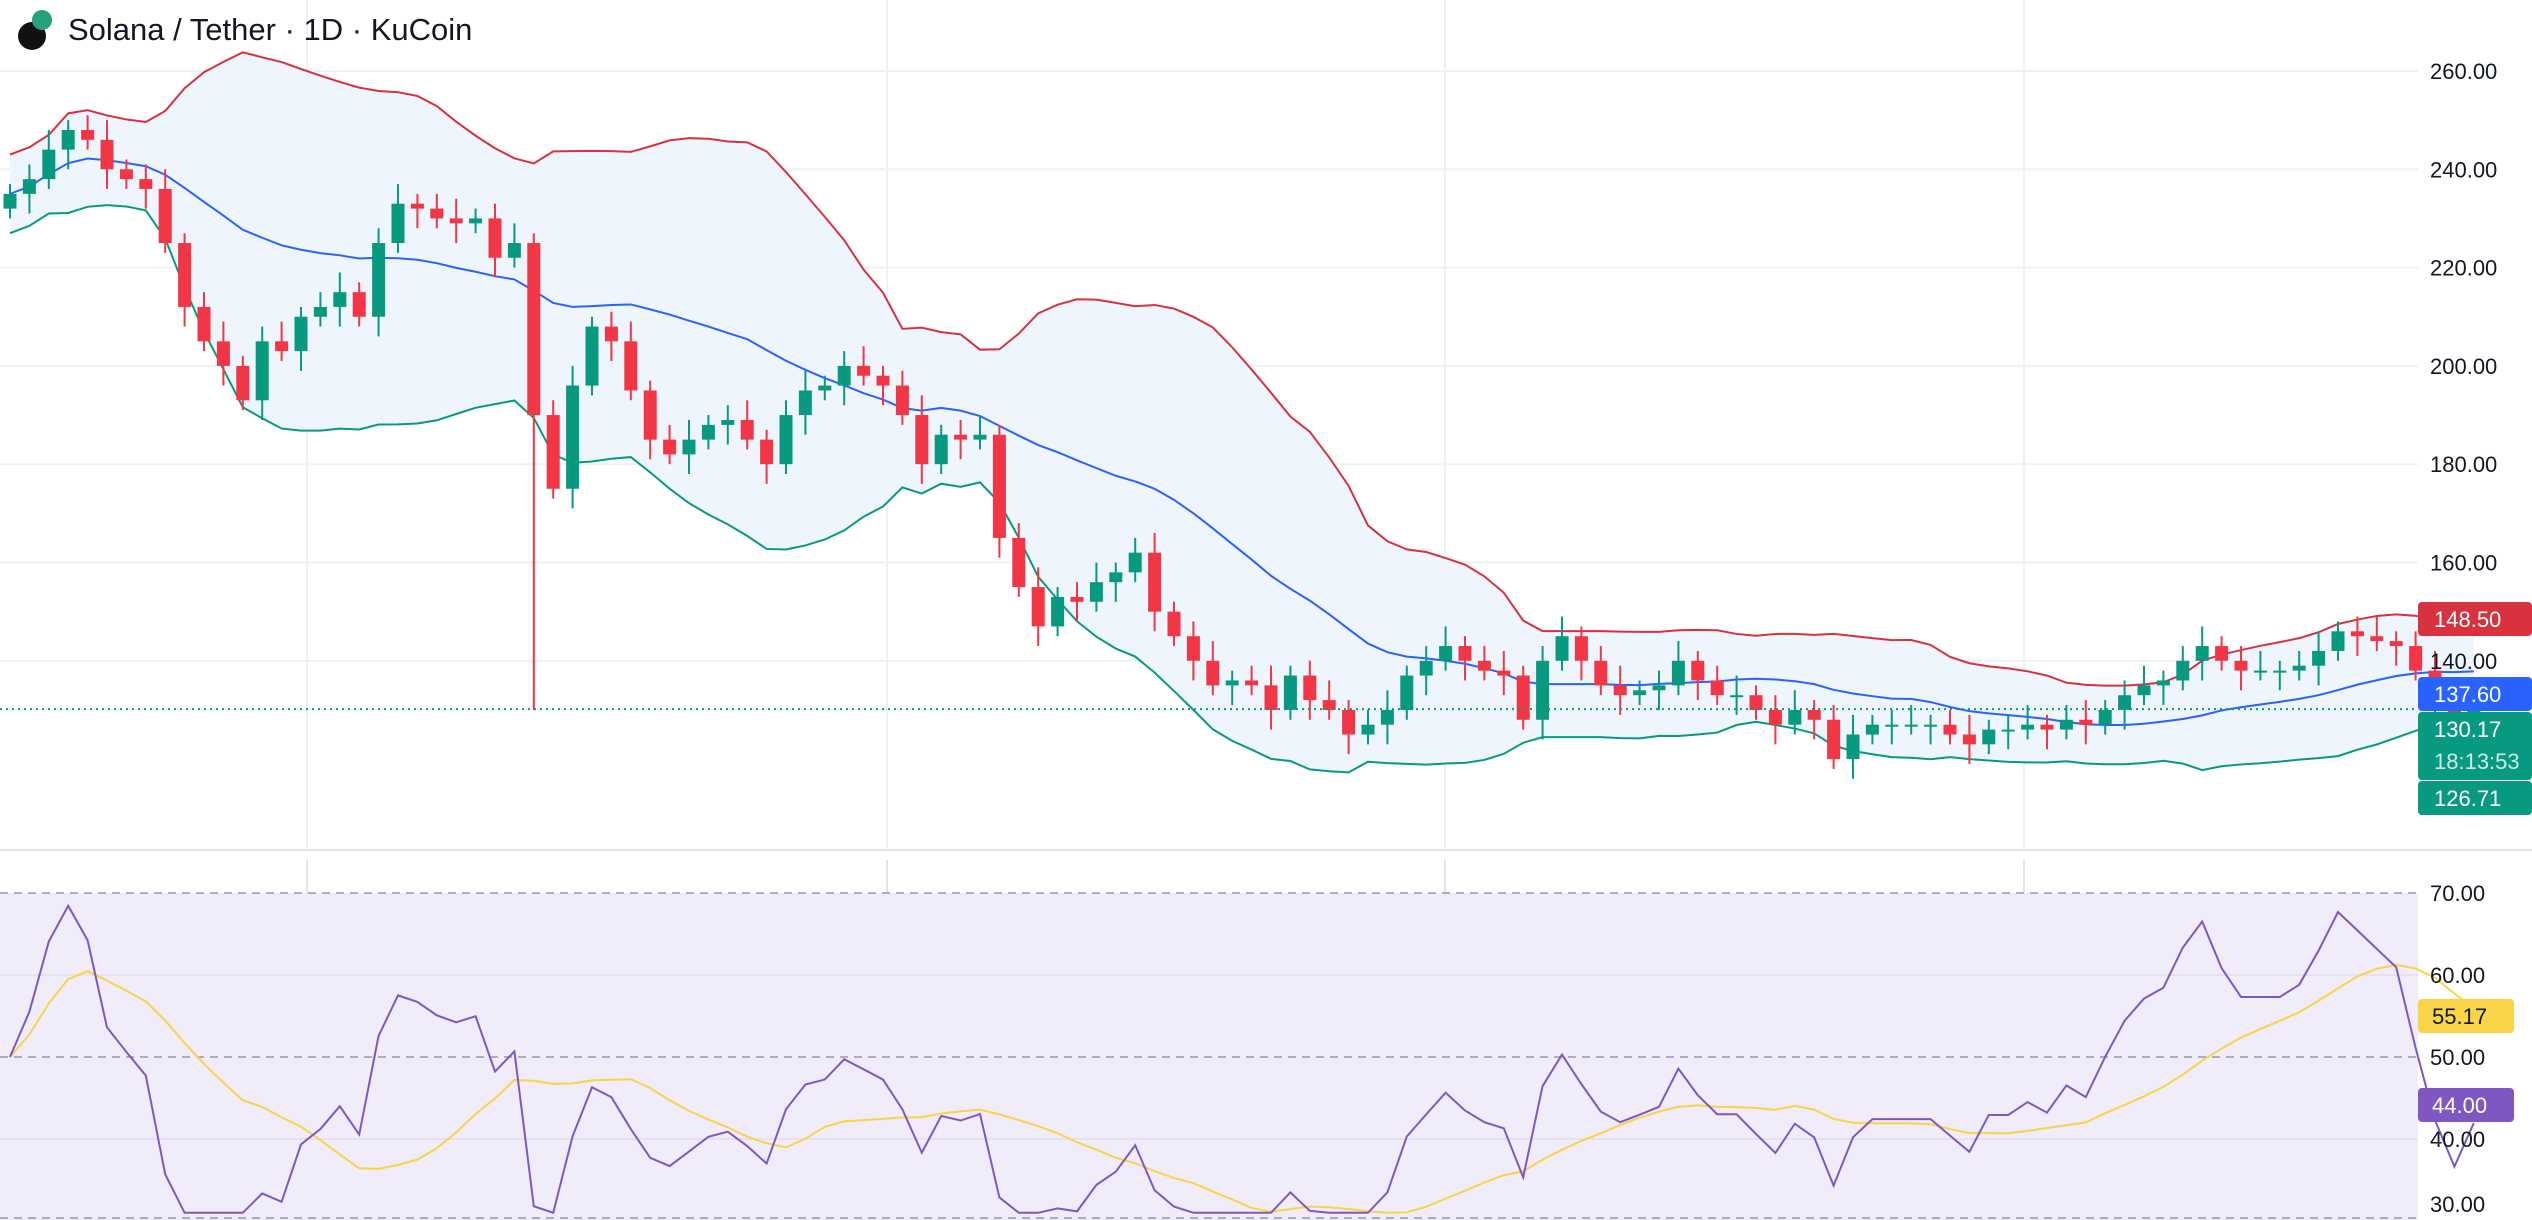 The width and height of the screenshot is (2532, 1220). I want to click on chart-title-bar: Solana / Tether · 1D · KuCoin, so click(245, 30).